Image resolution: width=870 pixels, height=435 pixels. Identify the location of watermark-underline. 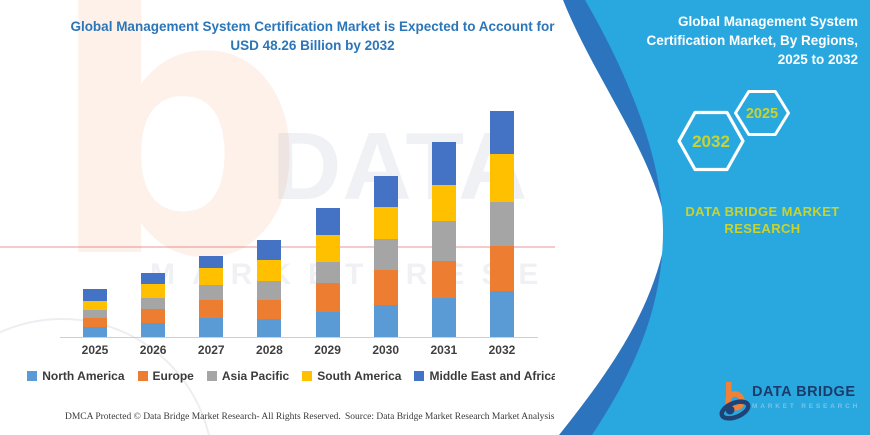
(292, 247).